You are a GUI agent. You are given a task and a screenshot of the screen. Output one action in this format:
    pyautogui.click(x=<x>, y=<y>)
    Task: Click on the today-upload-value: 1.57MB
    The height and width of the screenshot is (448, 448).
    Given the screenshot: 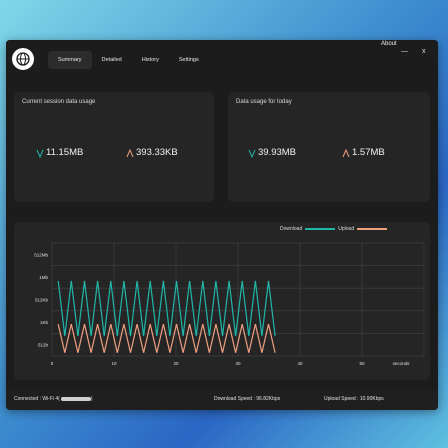 What is the action you would take?
    pyautogui.click(x=368, y=152)
    